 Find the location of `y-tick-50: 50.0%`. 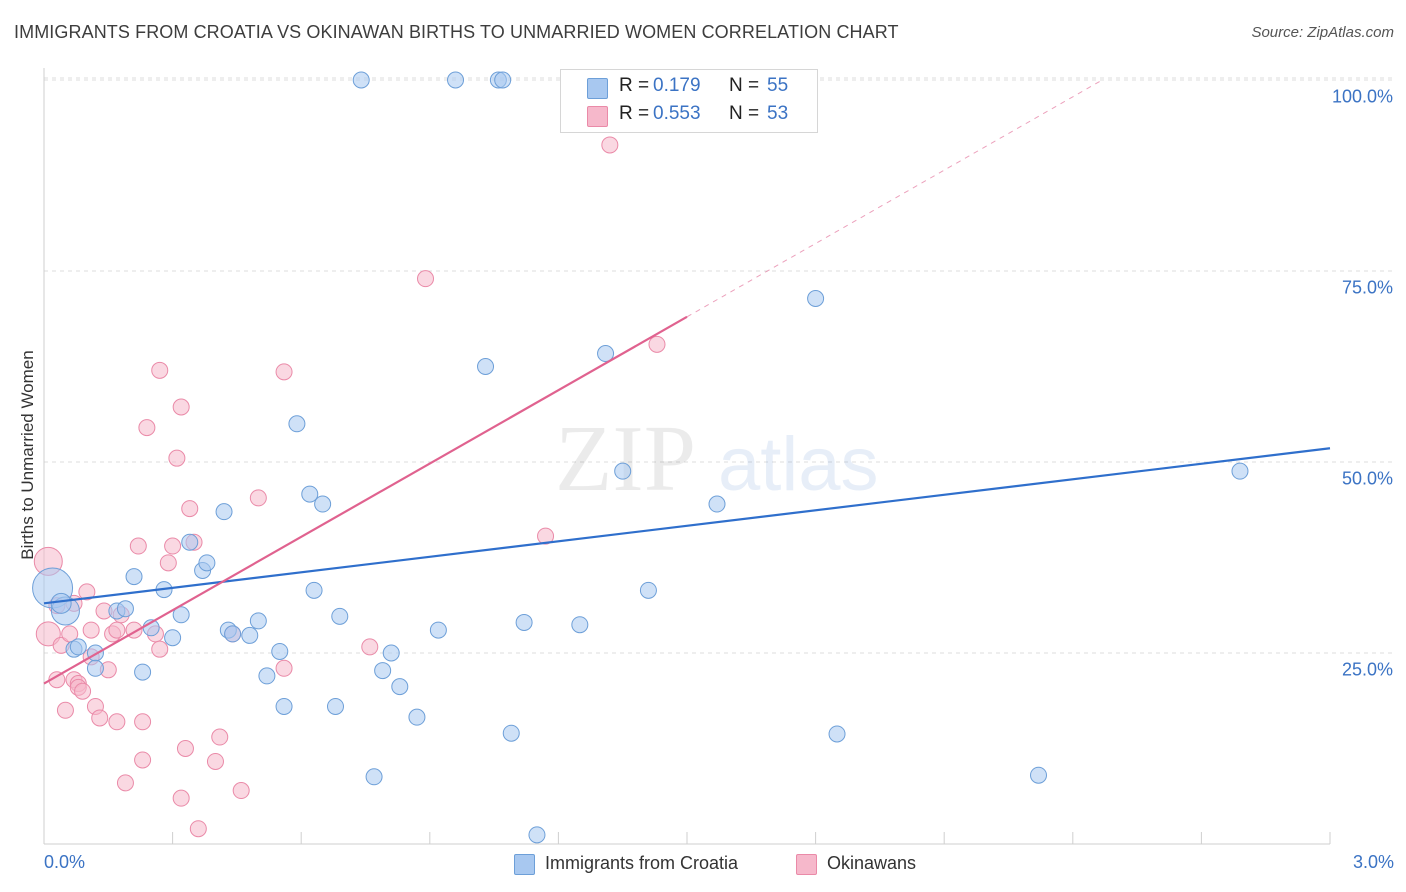

y-tick-50: 50.0% is located at coordinates (1367, 478).